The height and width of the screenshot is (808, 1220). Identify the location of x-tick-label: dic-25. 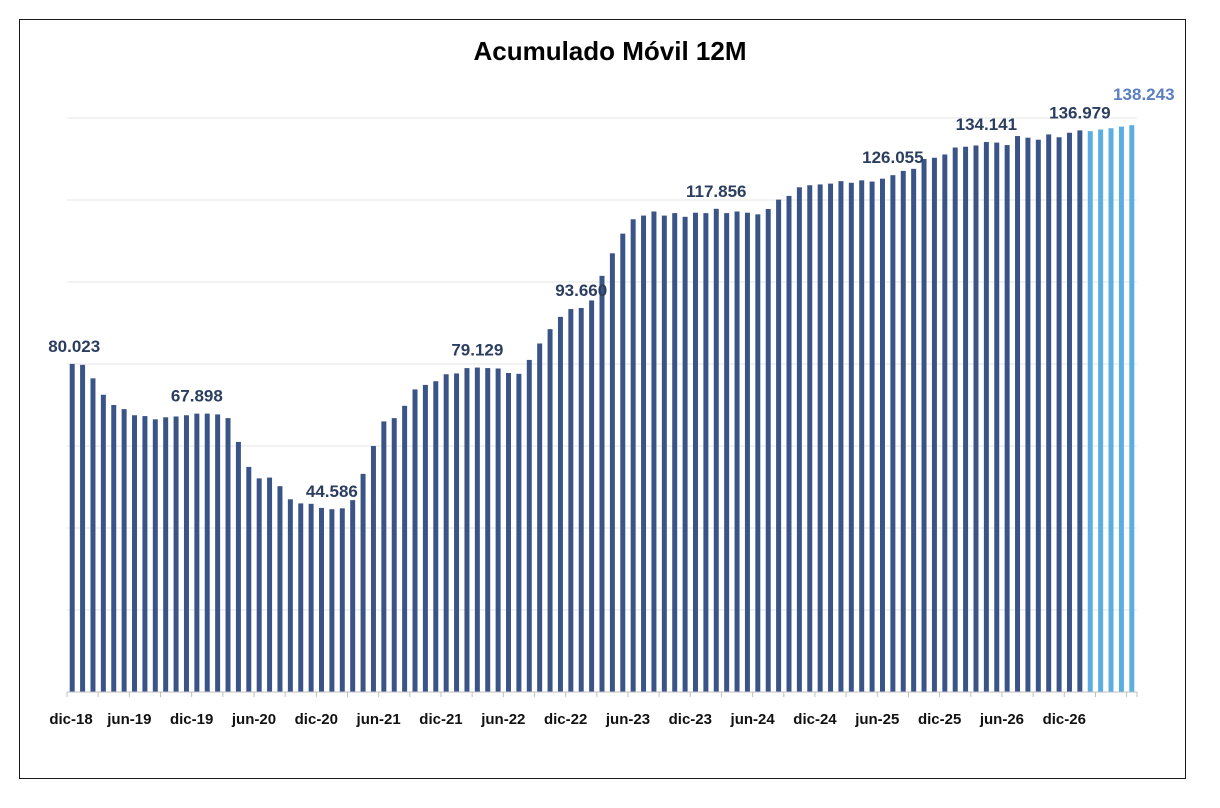
(939, 719).